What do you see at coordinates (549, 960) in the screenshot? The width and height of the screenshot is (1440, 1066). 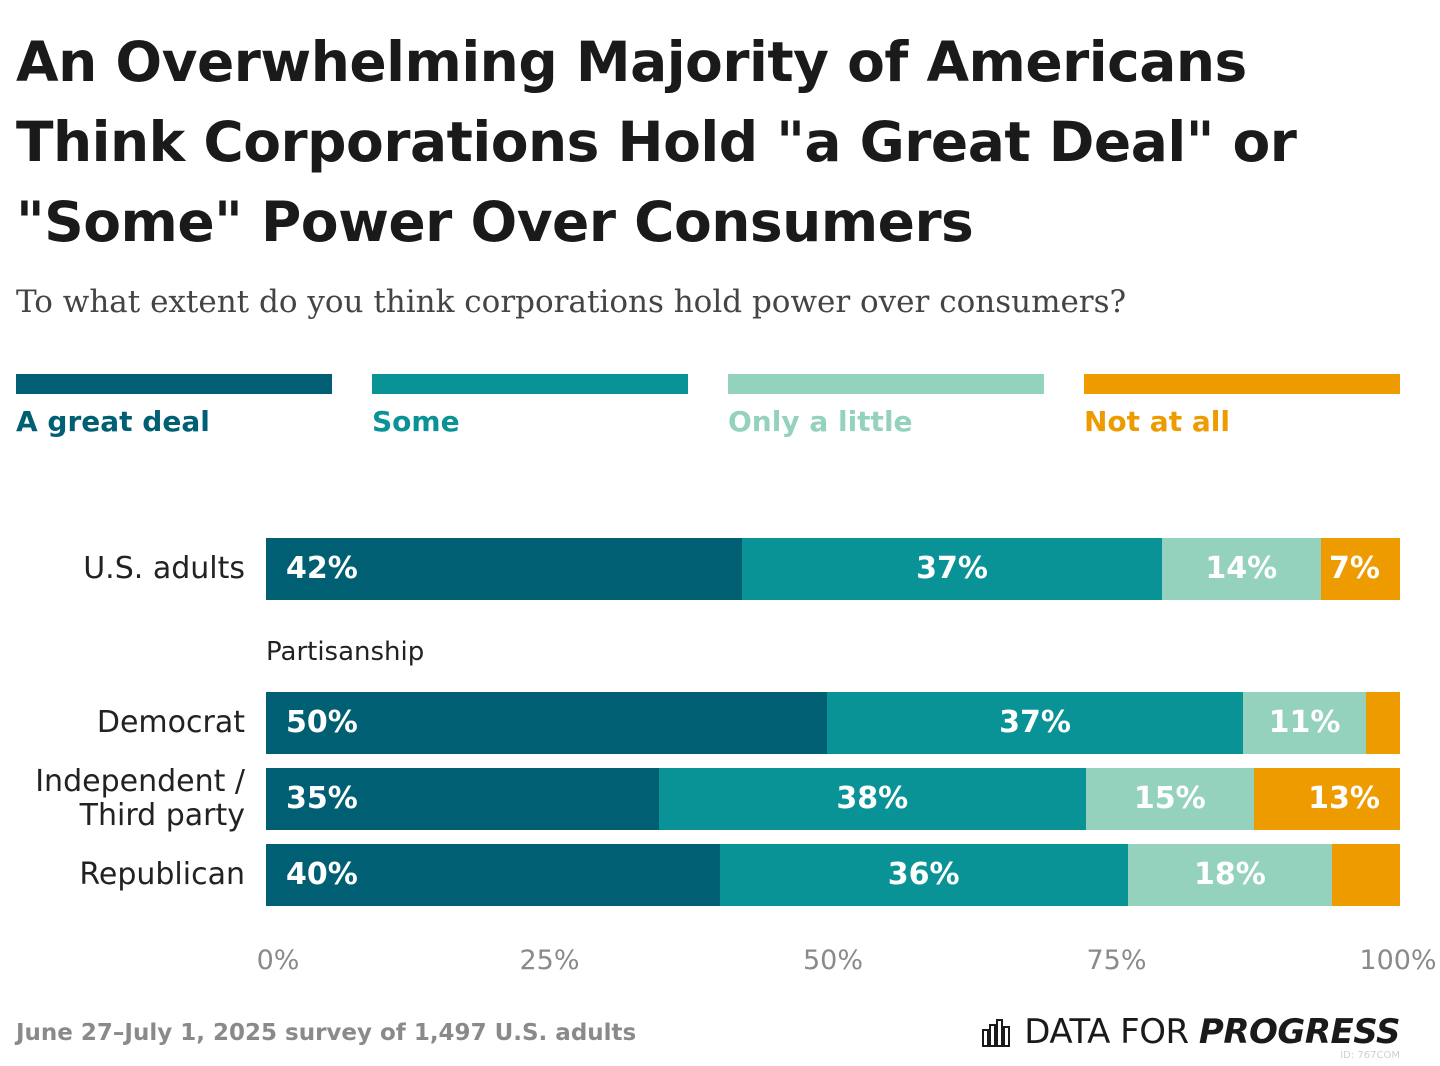 I see `x-tick-label: 25%` at bounding box center [549, 960].